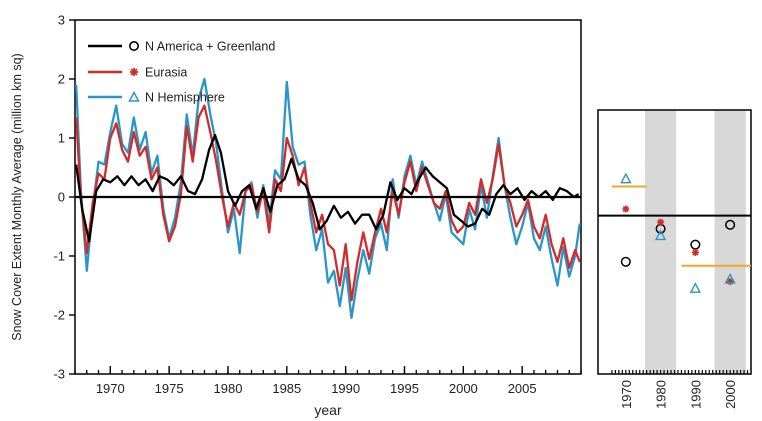 This screenshot has height=421, width=762. What do you see at coordinates (522, 388) in the screenshot?
I see `x-tick-label: 2005` at bounding box center [522, 388].